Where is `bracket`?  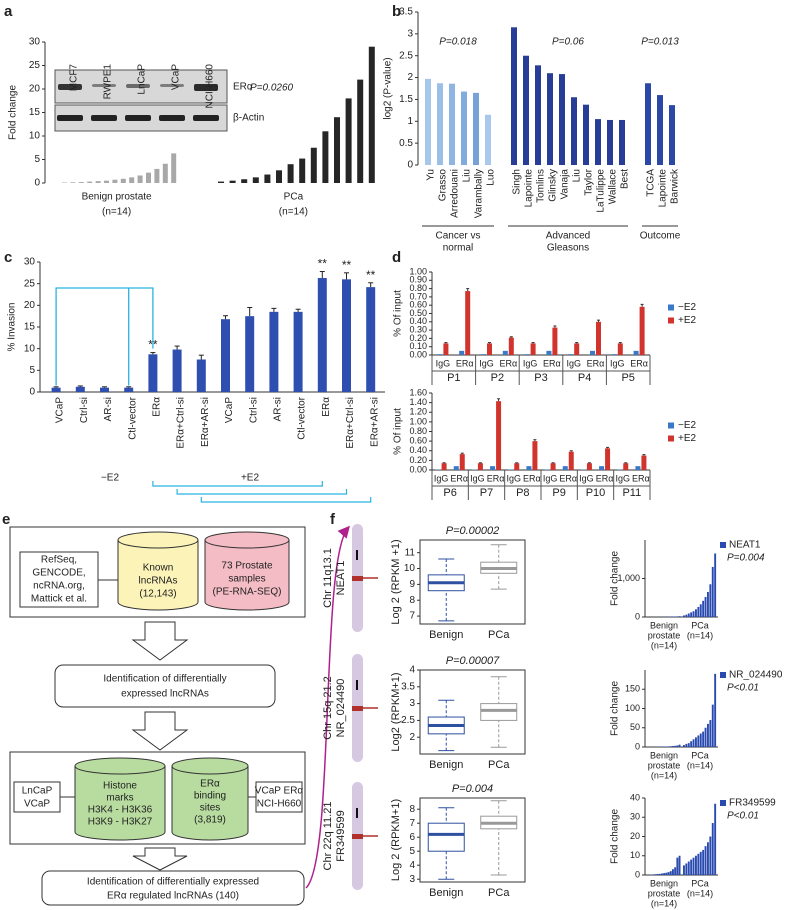
bracket is located at coordinates (286, 500).